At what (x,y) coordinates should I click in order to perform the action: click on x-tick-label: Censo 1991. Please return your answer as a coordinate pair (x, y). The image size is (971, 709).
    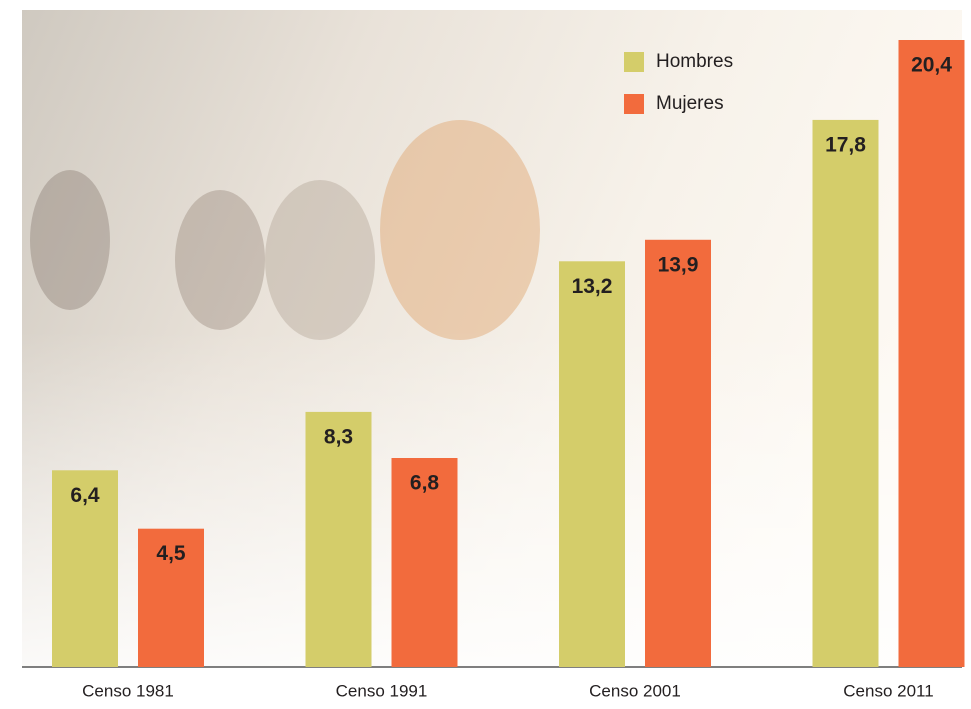
    Looking at the image, I should click on (382, 690).